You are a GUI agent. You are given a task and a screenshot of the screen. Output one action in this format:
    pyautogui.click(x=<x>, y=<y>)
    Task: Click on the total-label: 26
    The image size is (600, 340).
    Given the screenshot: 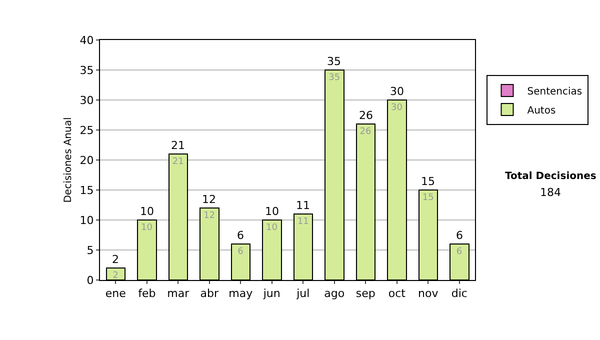 What is the action you would take?
    pyautogui.click(x=366, y=115)
    